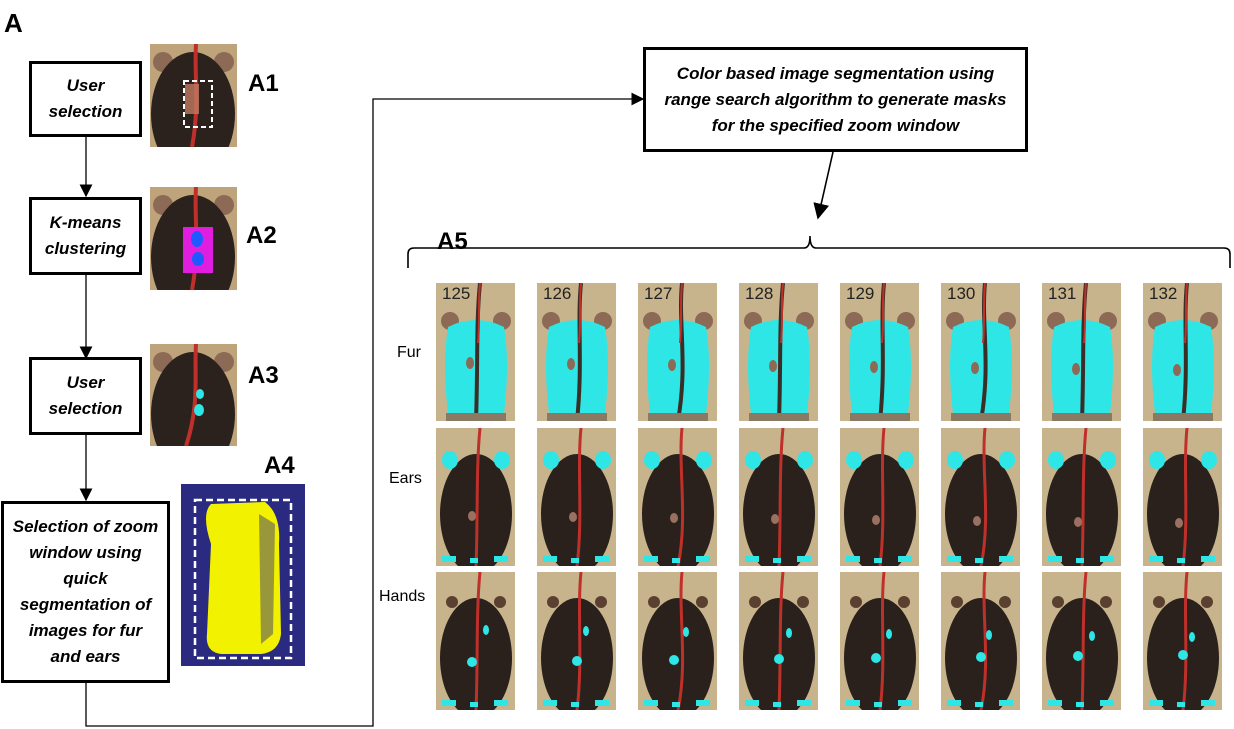 This screenshot has width=1234, height=729. I want to click on thumb-a2-image, so click(193, 238).